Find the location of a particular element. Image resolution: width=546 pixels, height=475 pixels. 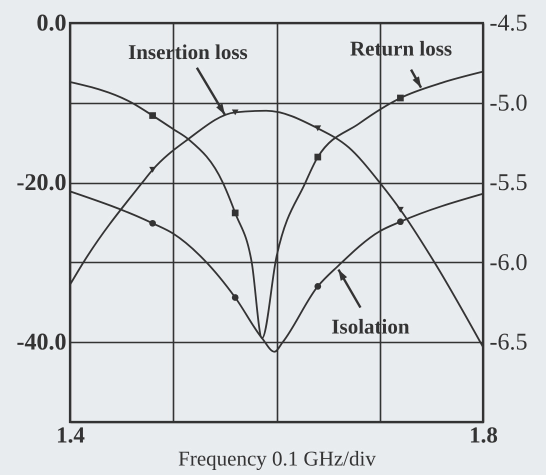

x-tick-label: 1.8 is located at coordinates (483, 435).